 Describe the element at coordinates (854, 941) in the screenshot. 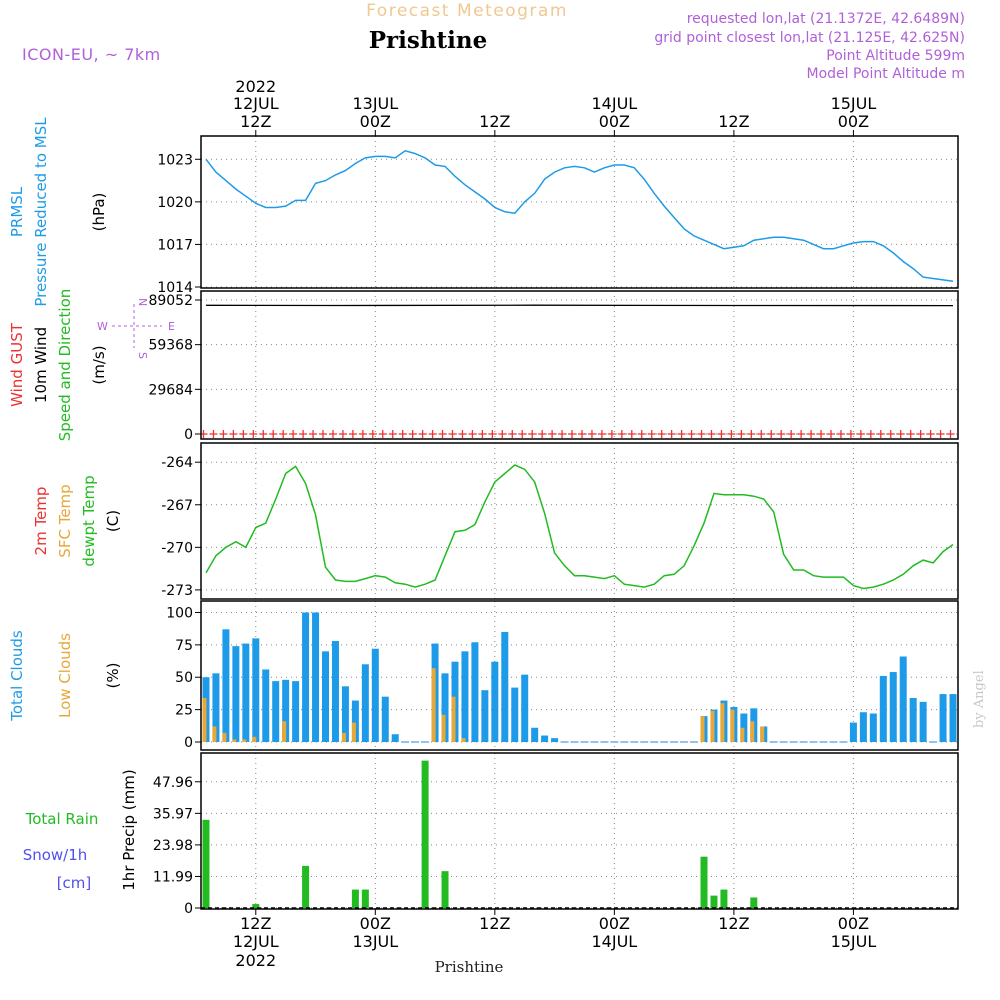

I see `bottom-date-label: 15JUL` at that location.